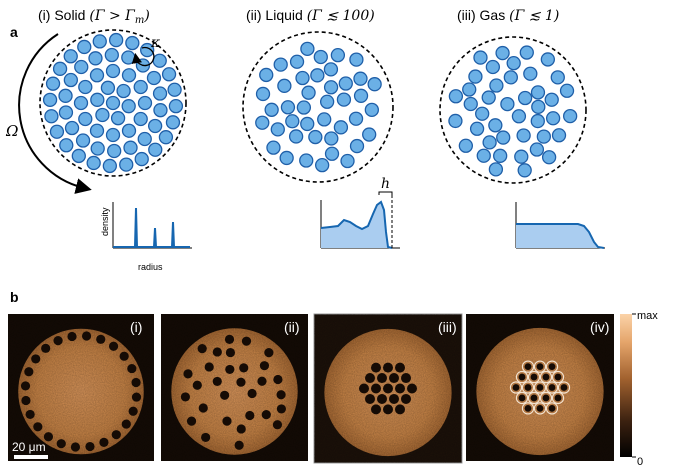 The image size is (683, 470). What do you see at coordinates (155, 43) in the screenshot?
I see `kappa-label: κ` at bounding box center [155, 43].